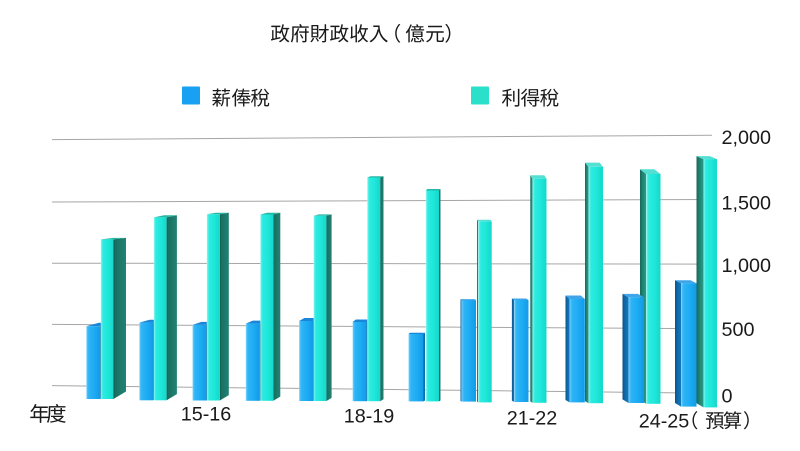  What do you see at coordinates (738, 330) in the screenshot?
I see `svg-text: 500` at bounding box center [738, 330].